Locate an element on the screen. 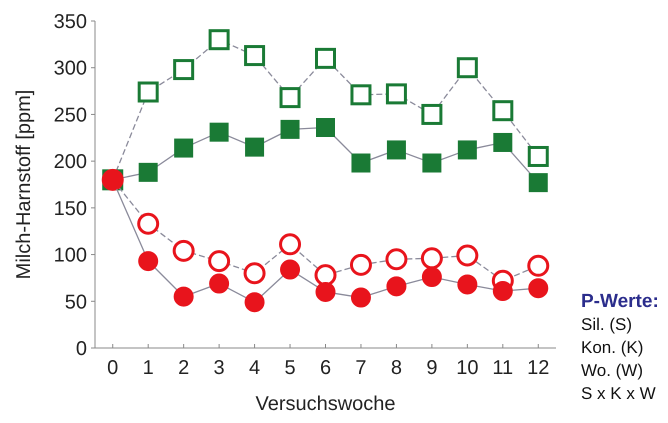 The height and width of the screenshot is (423, 668). x-tick-label: 8 is located at coordinates (396, 368).